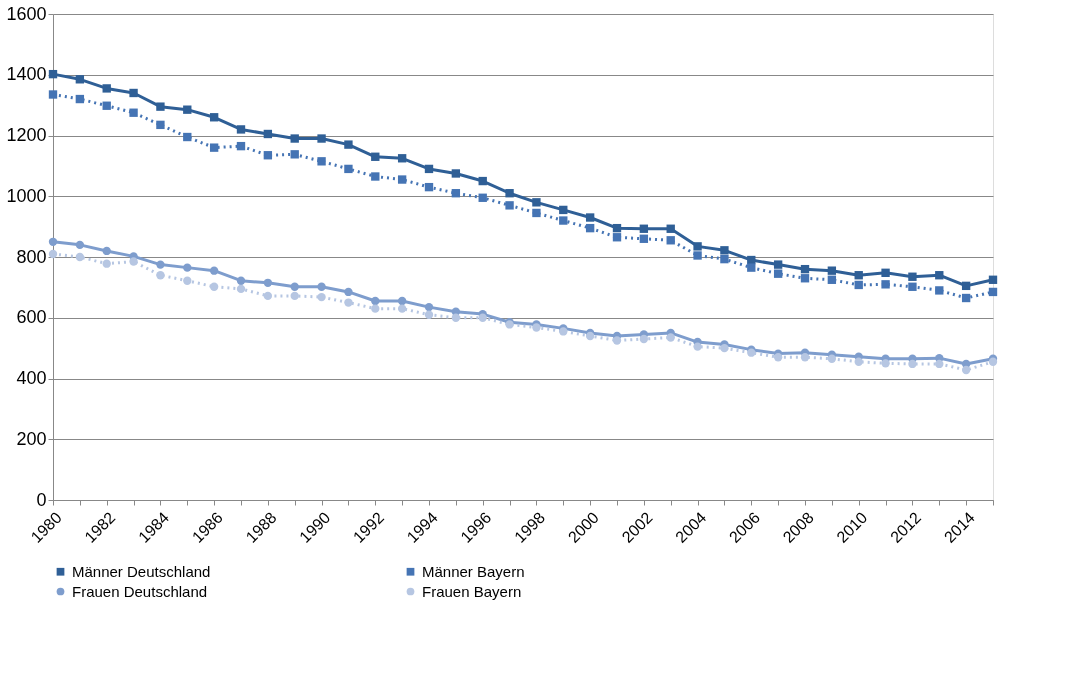 The height and width of the screenshot is (686, 1082). Describe the element at coordinates (31, 438) in the screenshot. I see `y-tick-label: 200` at that location.